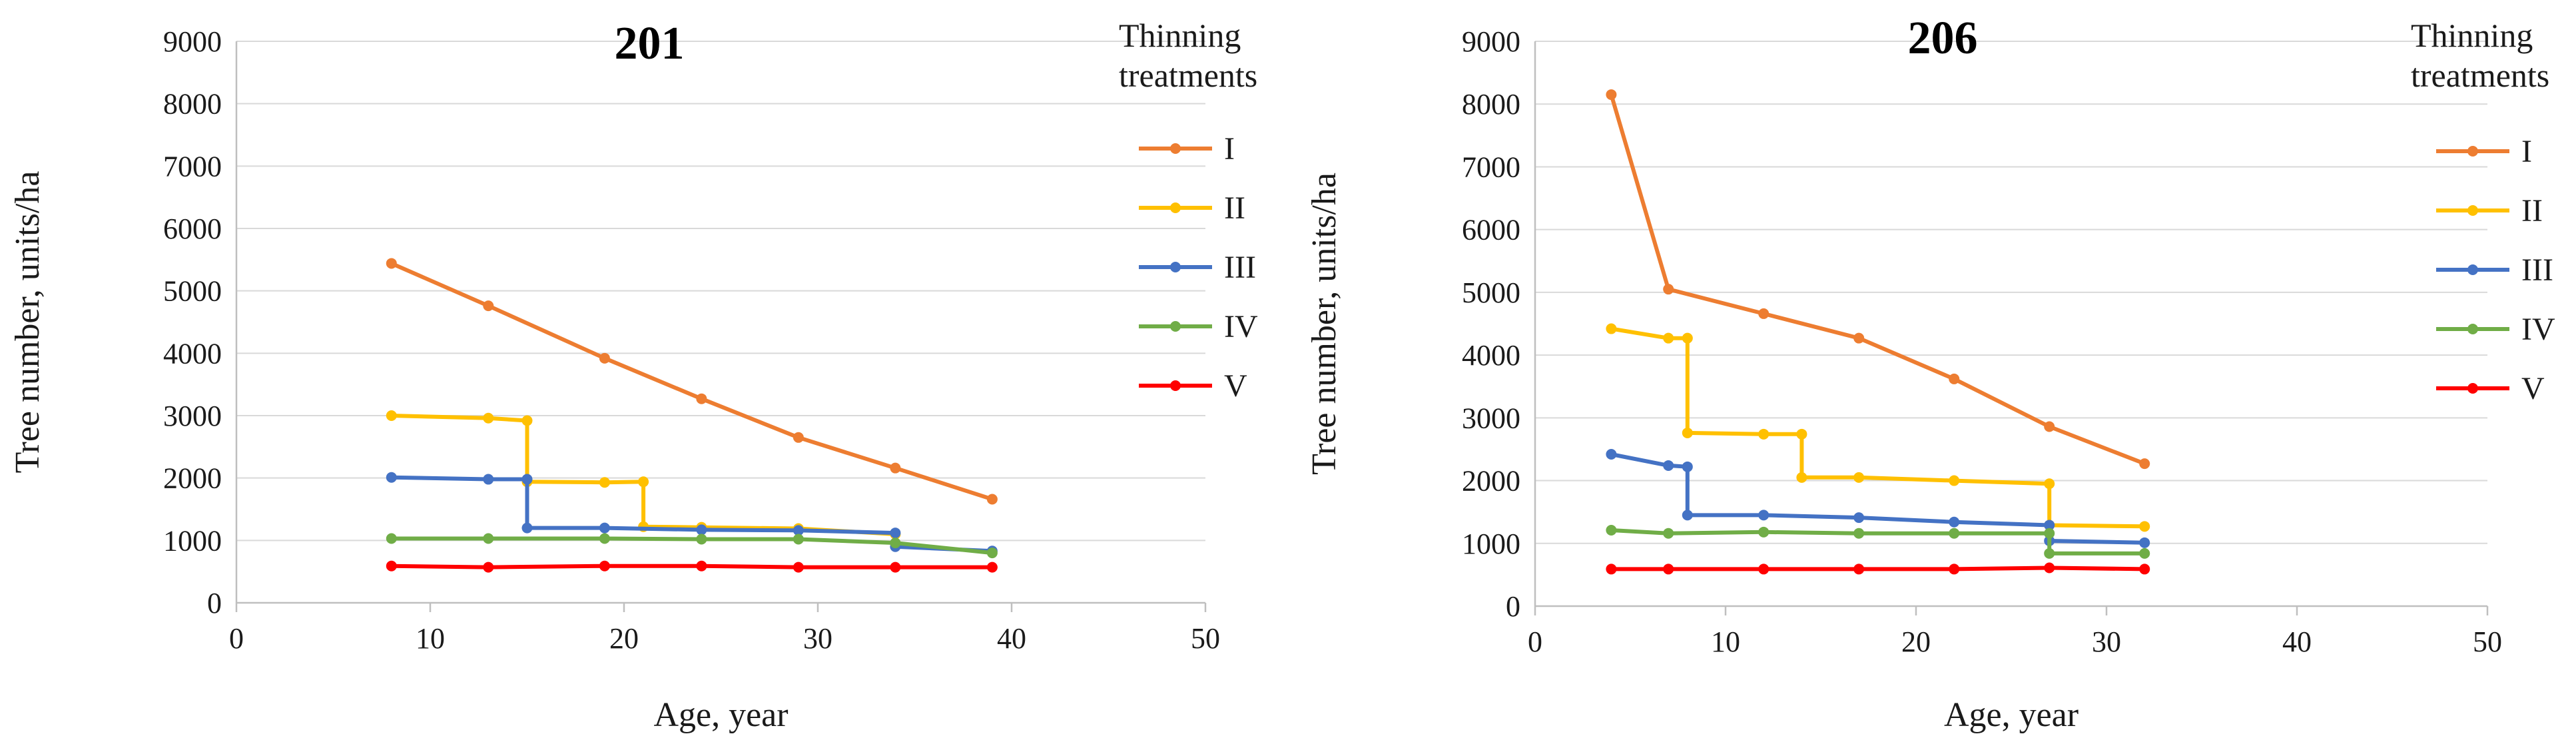 Image resolution: width=2576 pixels, height=752 pixels. Describe the element at coordinates (1011, 638) in the screenshot. I see `x-tick-label: 40` at that location.